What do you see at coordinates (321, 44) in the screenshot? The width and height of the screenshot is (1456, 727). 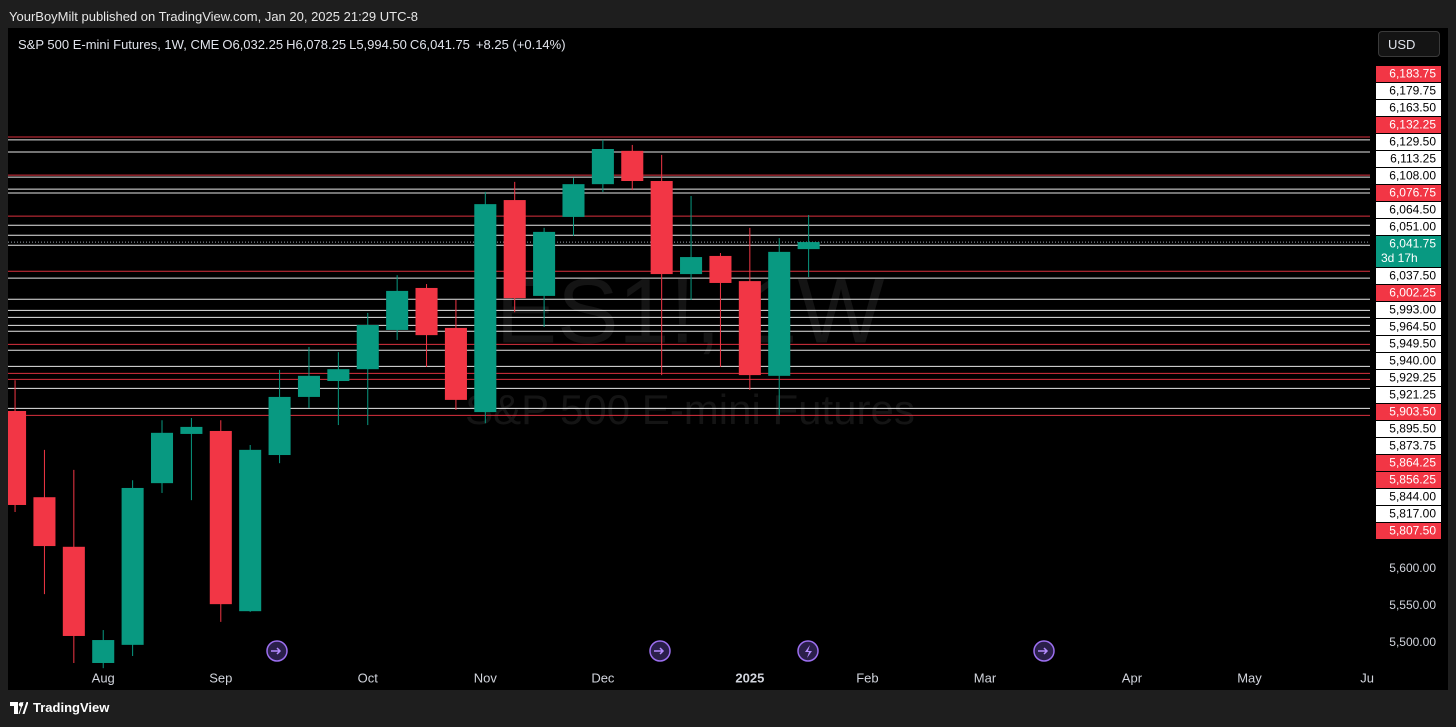 I see `ohlc-value: 6,078.25` at bounding box center [321, 44].